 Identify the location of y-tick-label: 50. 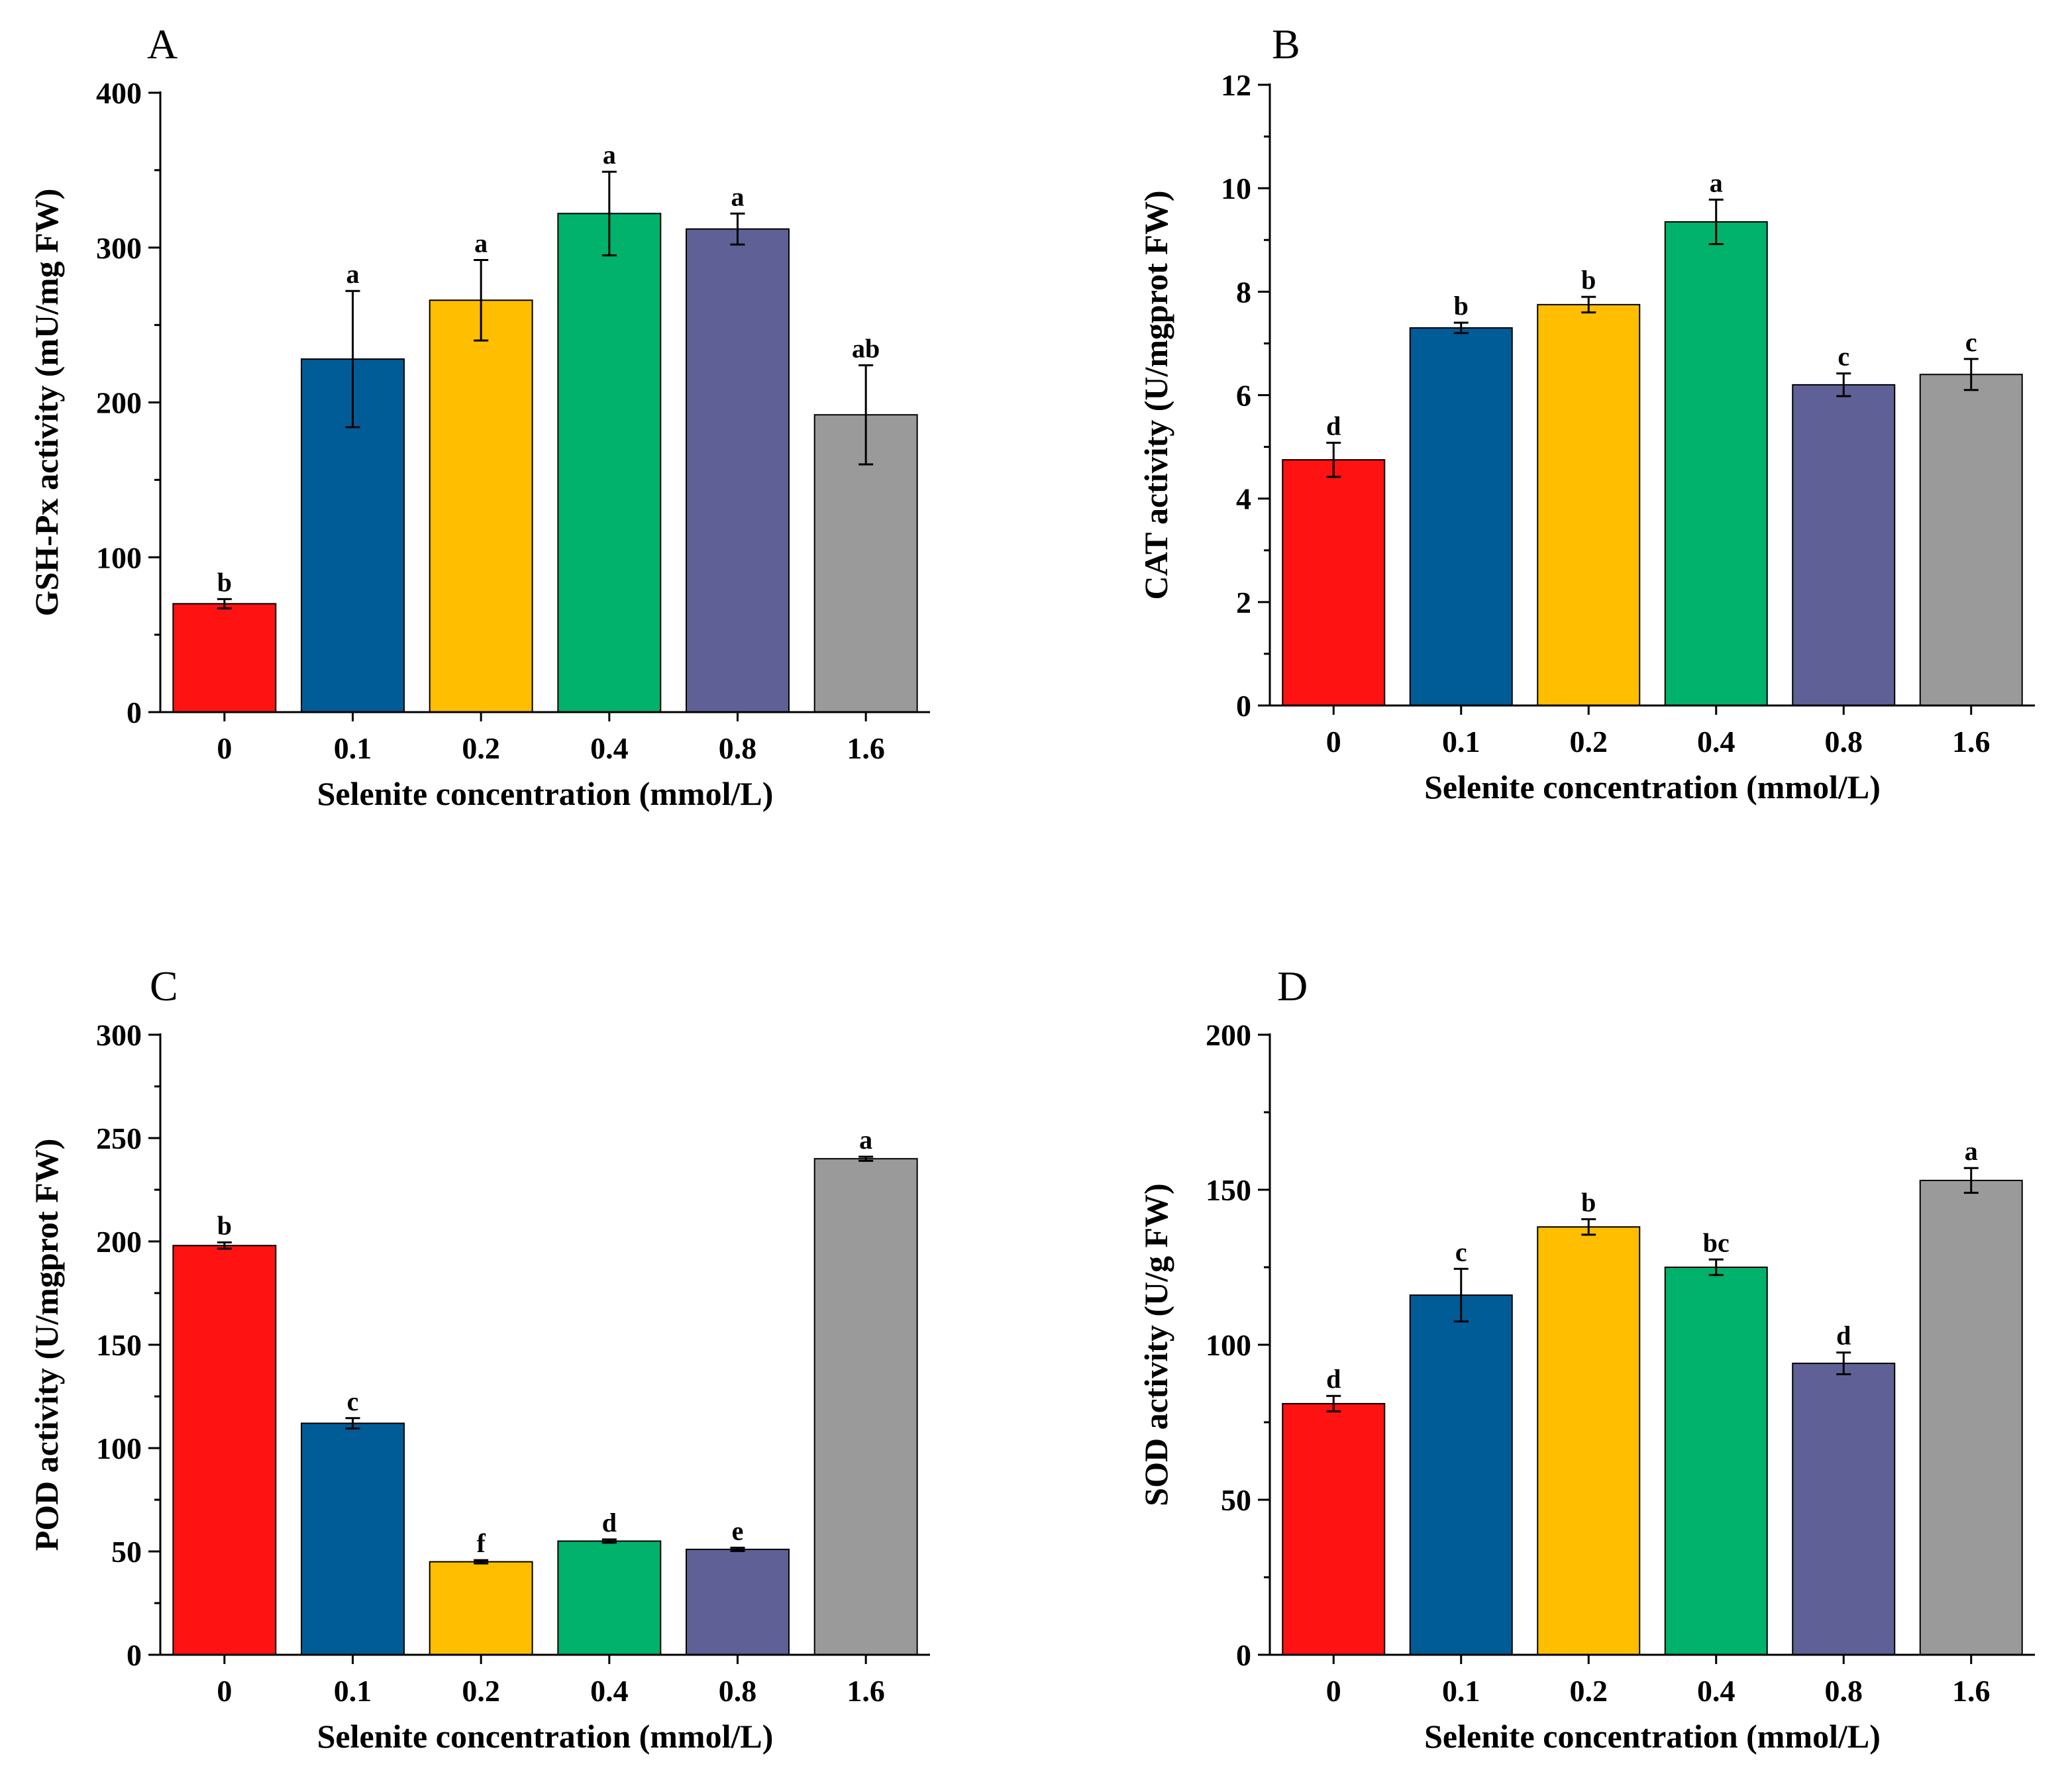
(127, 1552).